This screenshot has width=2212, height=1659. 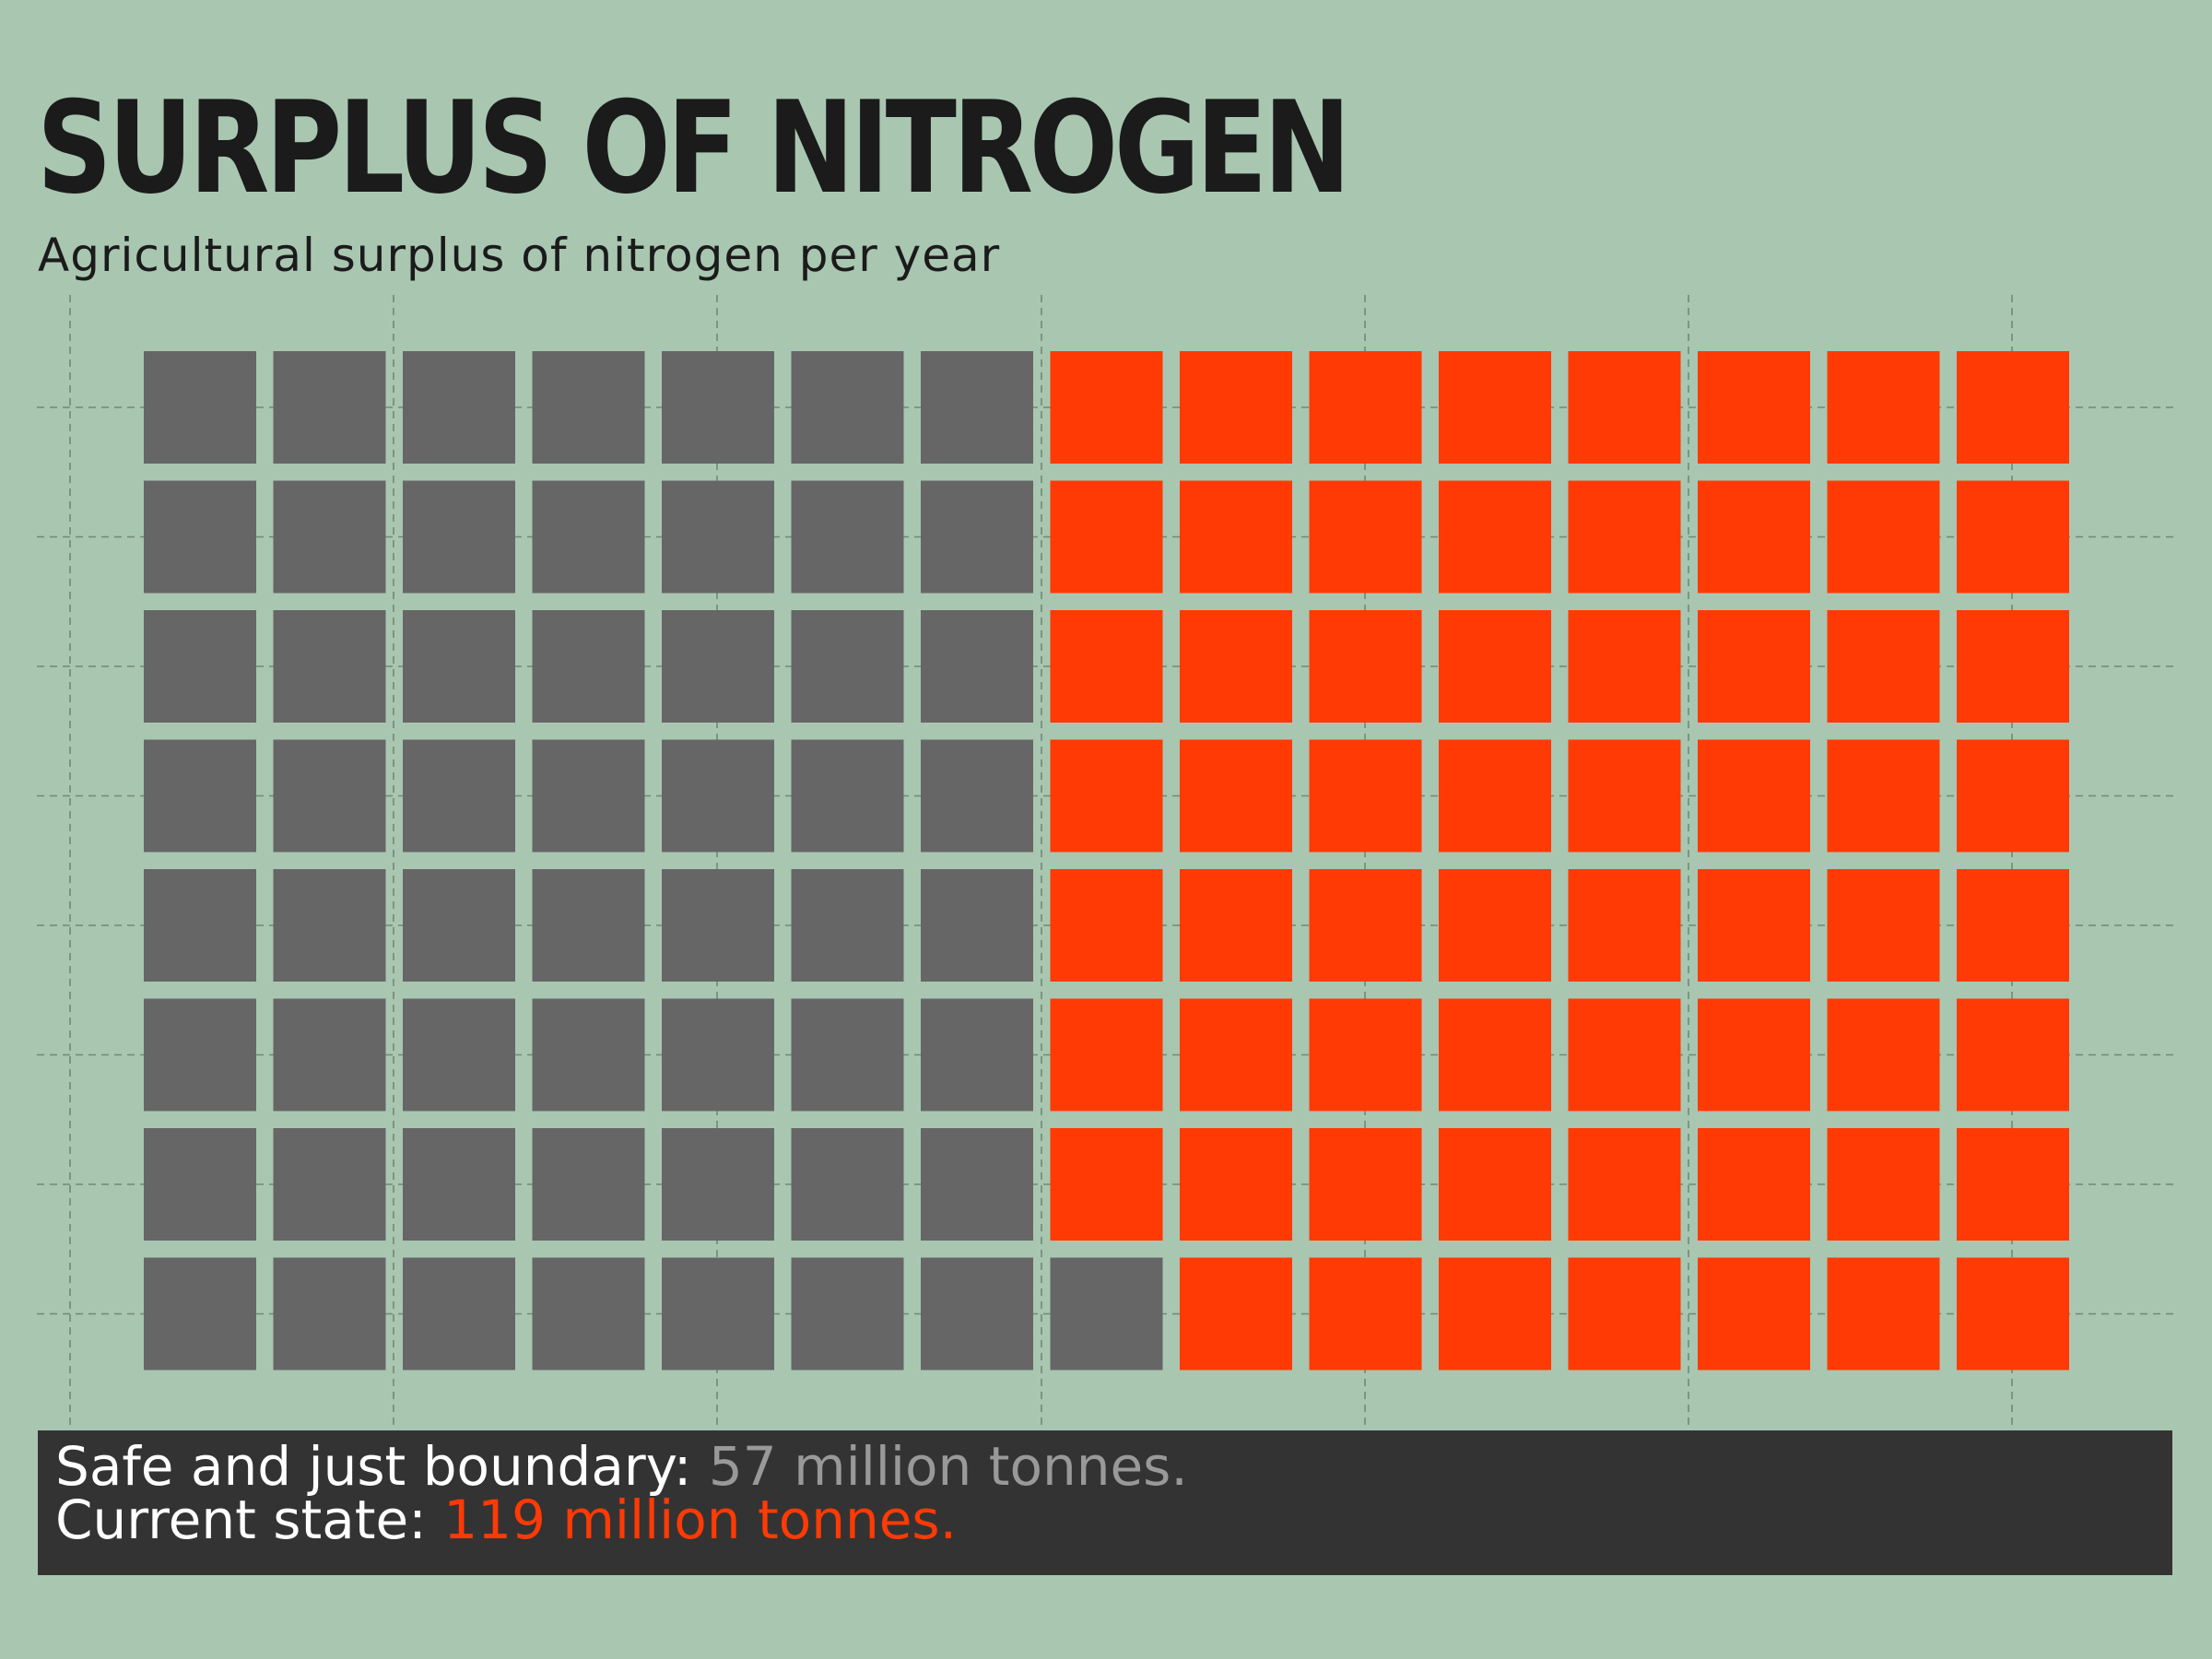 What do you see at coordinates (382, 1466) in the screenshot?
I see `safe-boundary-label: Safe and just boundary:` at bounding box center [382, 1466].